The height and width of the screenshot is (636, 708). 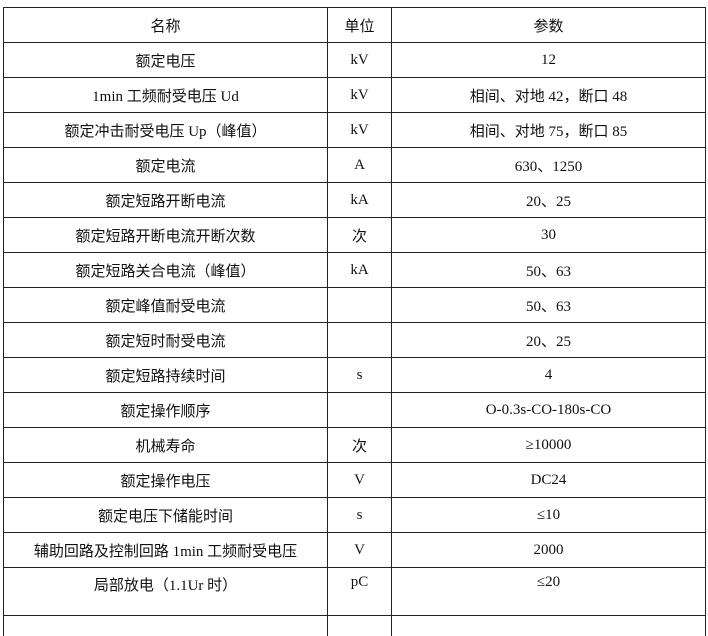 I want to click on param-value: ≥10000, so click(x=549, y=445).